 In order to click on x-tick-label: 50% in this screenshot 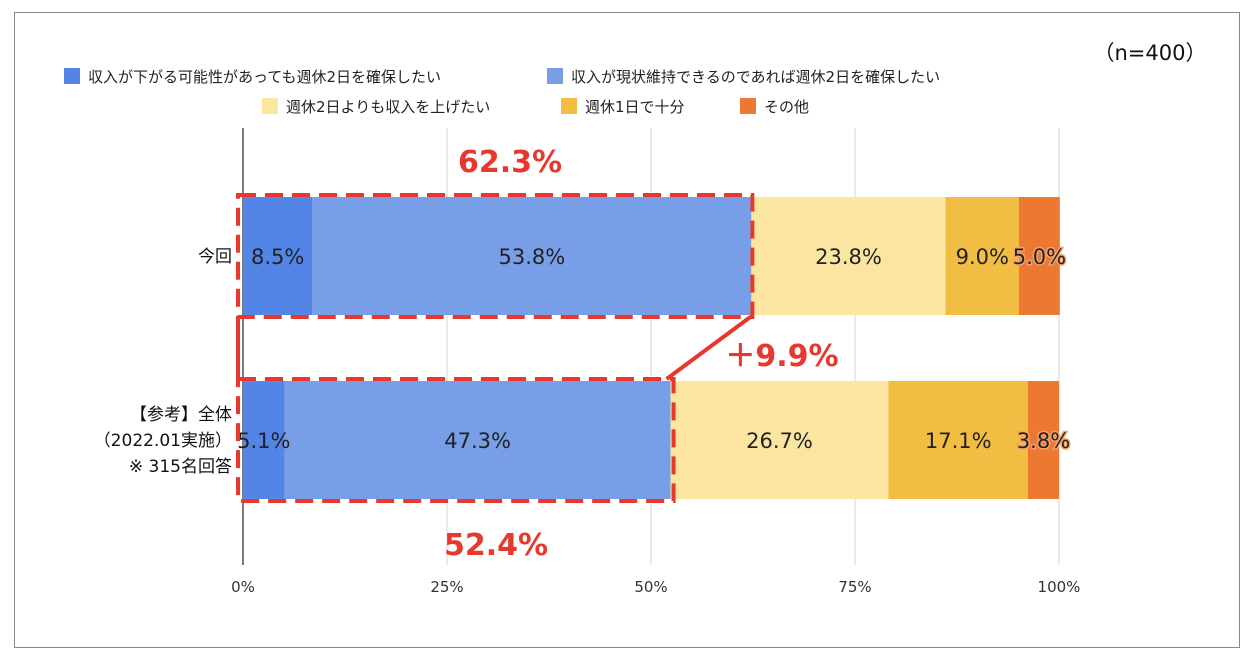, I will do `click(650, 587)`.